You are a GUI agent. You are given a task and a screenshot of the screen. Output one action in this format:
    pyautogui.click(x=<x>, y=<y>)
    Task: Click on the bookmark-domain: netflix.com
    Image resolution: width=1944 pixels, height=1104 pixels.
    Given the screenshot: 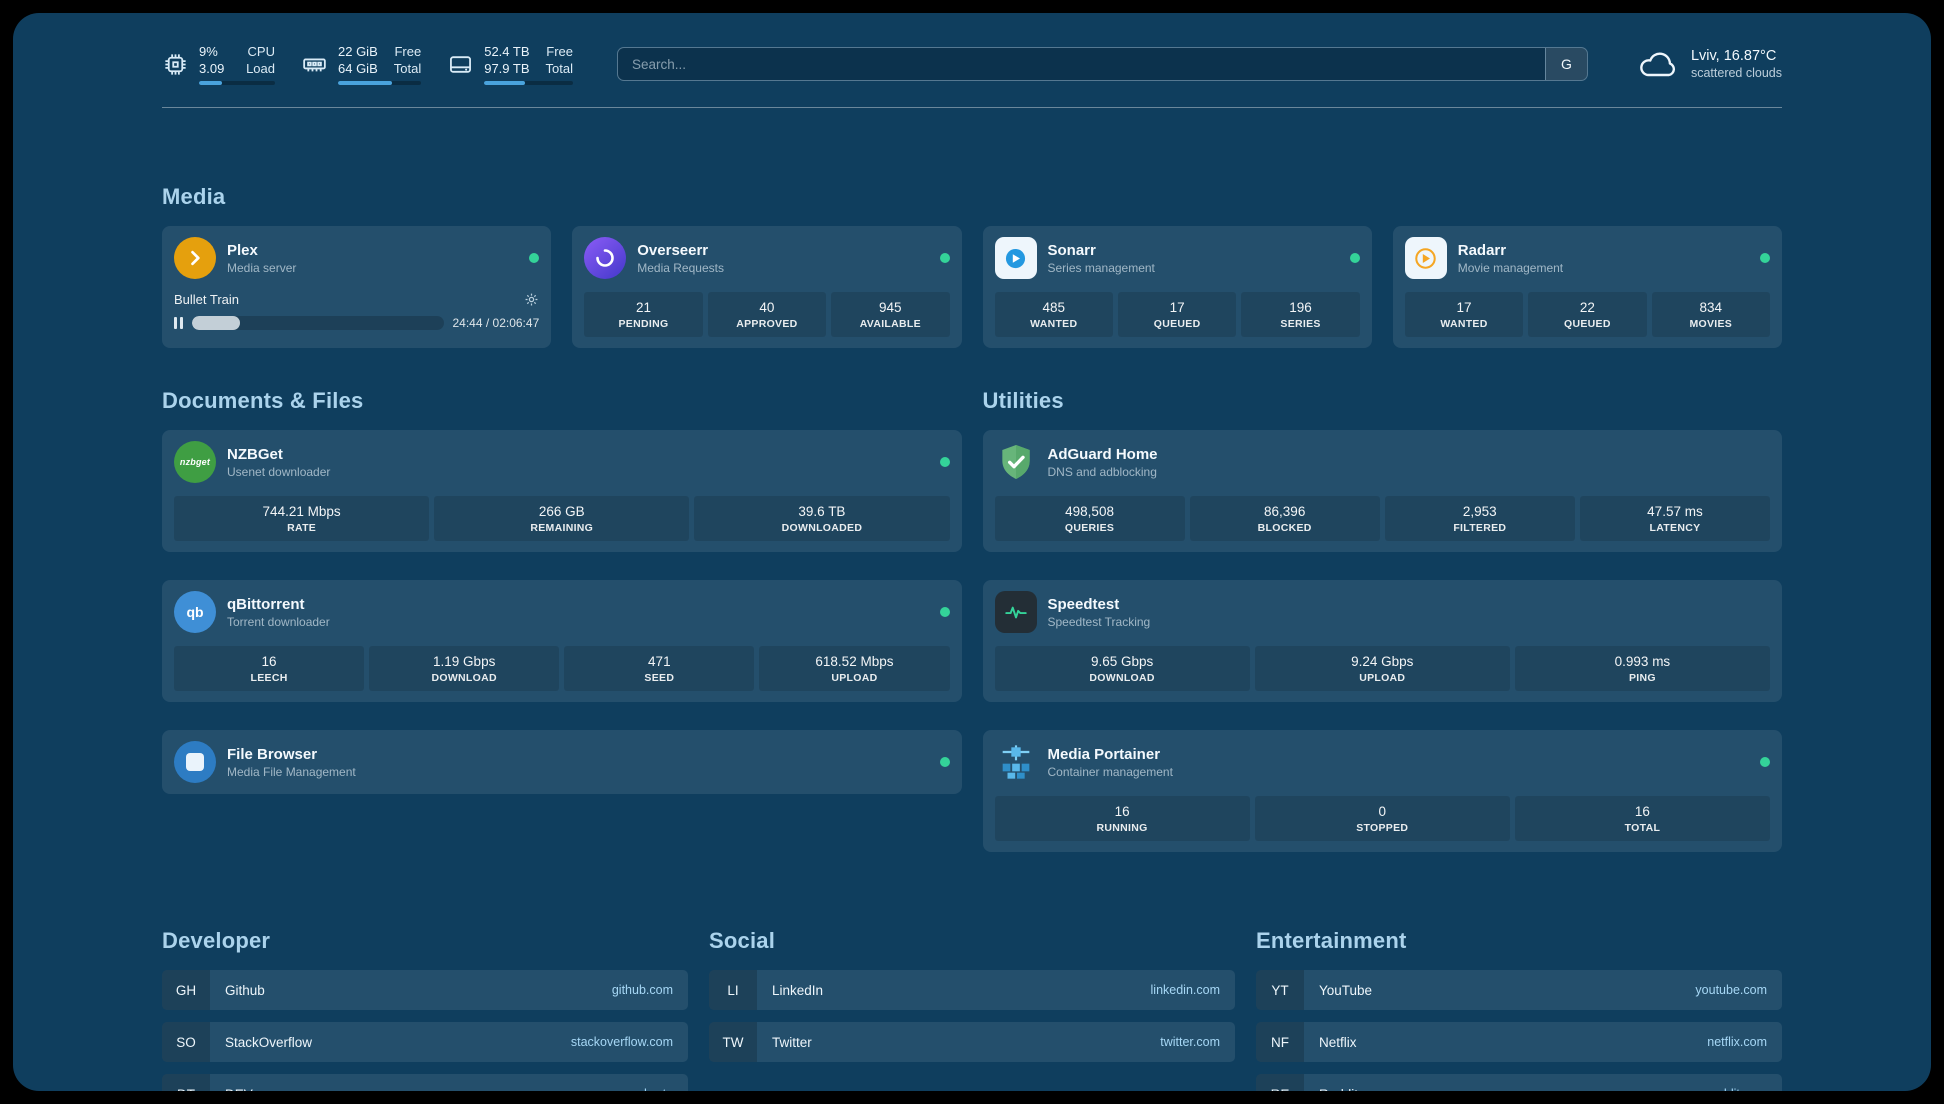 What is the action you would take?
    pyautogui.click(x=1737, y=1042)
    